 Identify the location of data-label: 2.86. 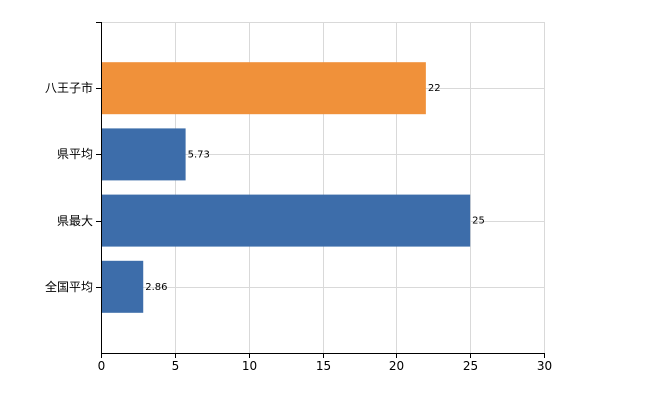
(156, 287).